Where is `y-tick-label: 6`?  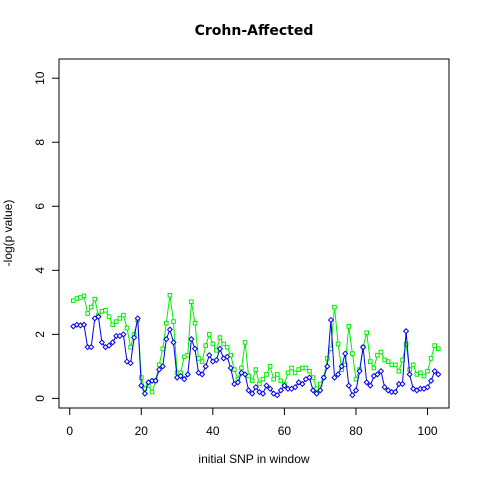 y-tick-label: 6 is located at coordinates (40, 206).